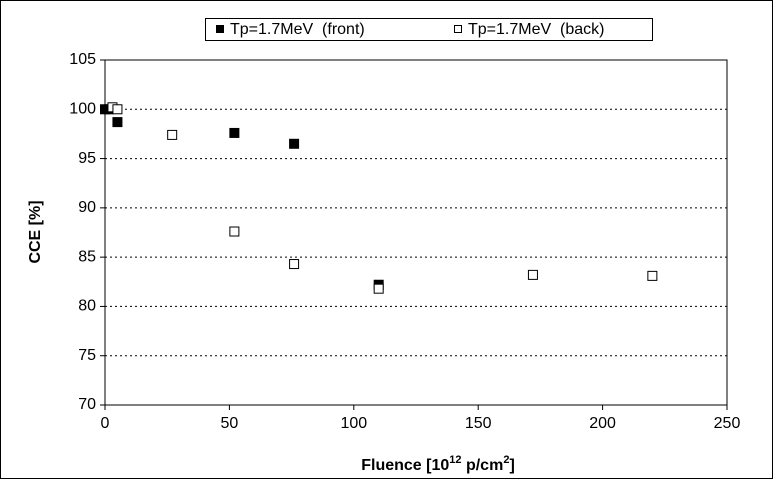 This screenshot has height=480, width=774. Describe the element at coordinates (105, 423) in the screenshot. I see `x-tick-label: 0` at that location.